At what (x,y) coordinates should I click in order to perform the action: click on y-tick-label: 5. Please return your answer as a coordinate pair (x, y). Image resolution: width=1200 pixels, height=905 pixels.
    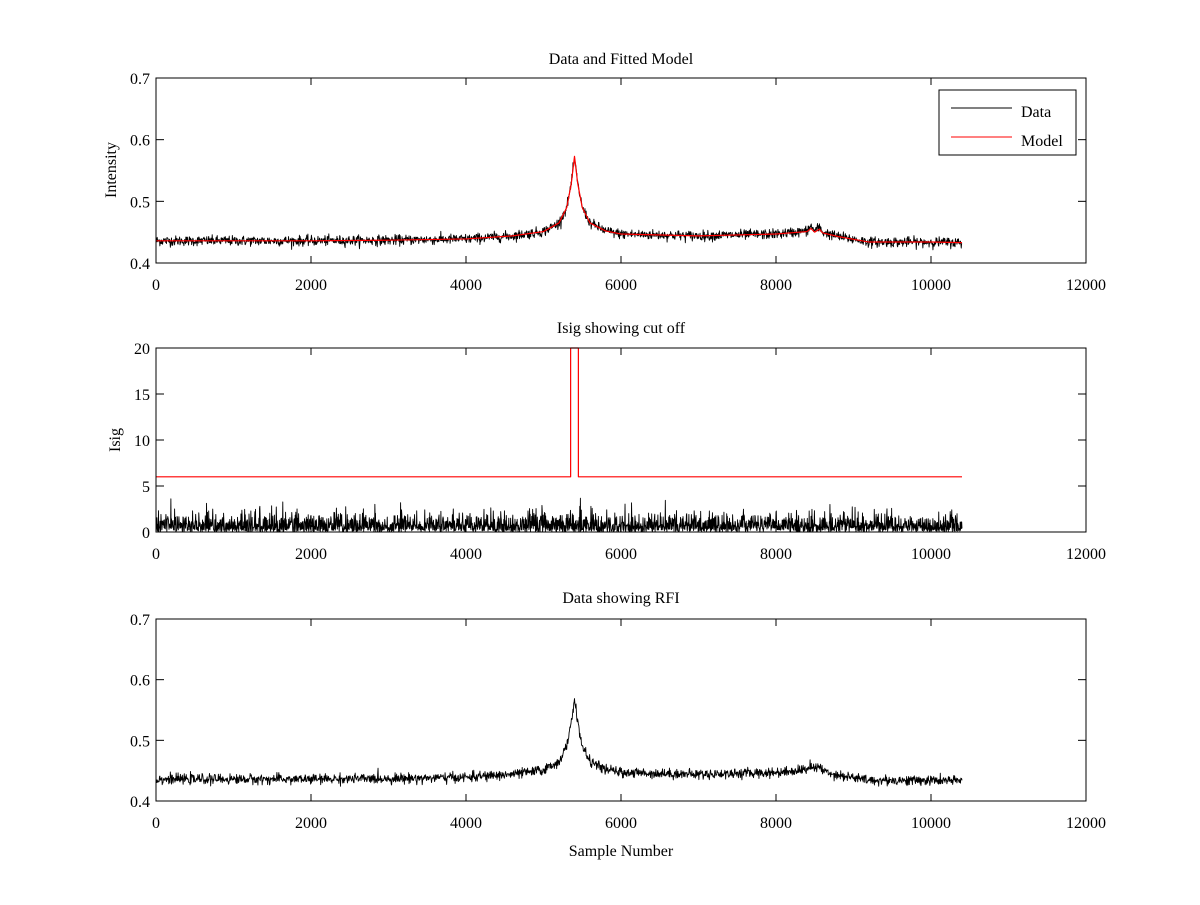
    Looking at the image, I should click on (146, 487).